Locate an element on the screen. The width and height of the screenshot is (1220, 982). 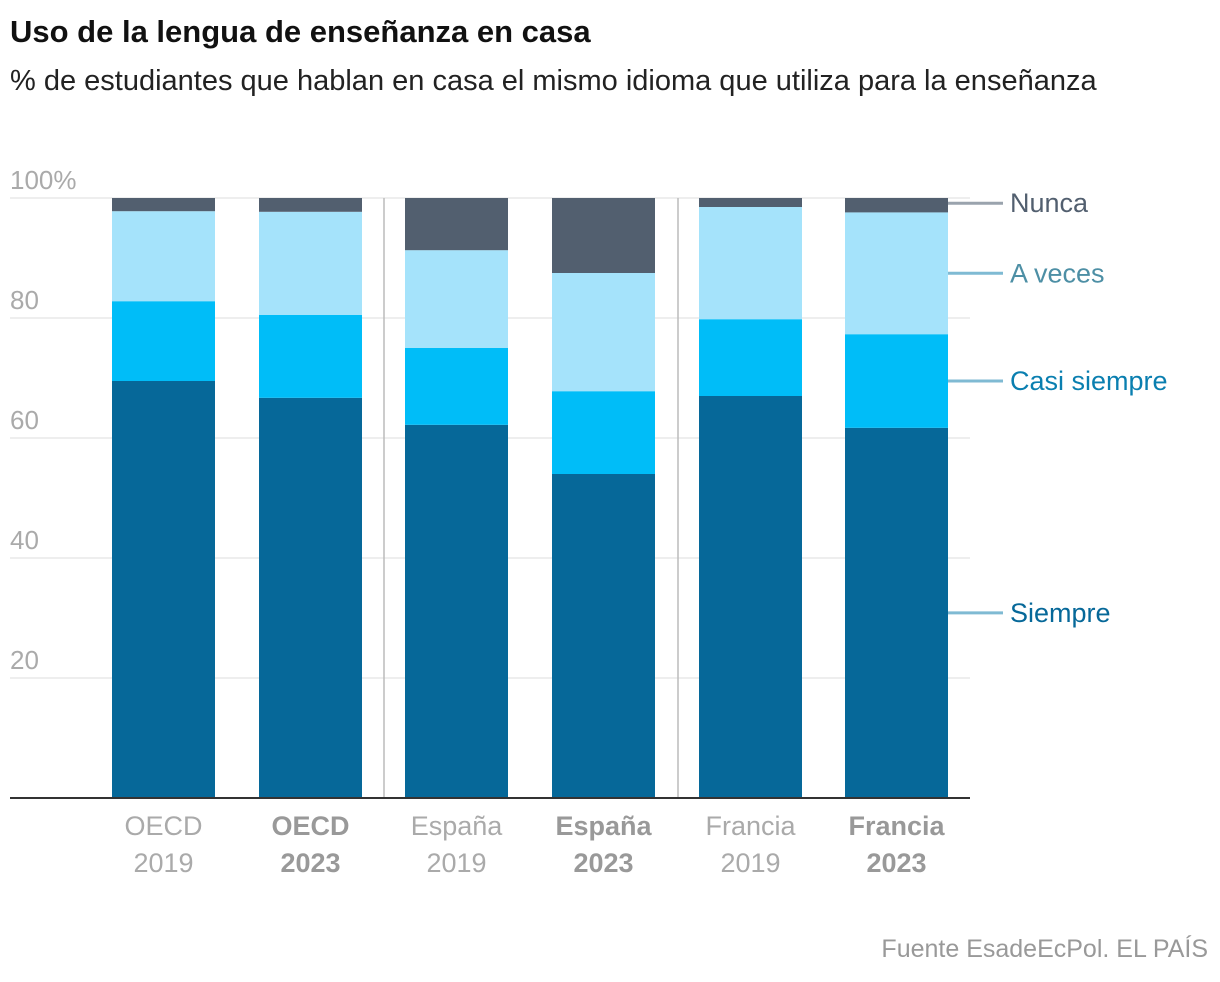
y-tick-label: 100% is located at coordinates (43, 180).